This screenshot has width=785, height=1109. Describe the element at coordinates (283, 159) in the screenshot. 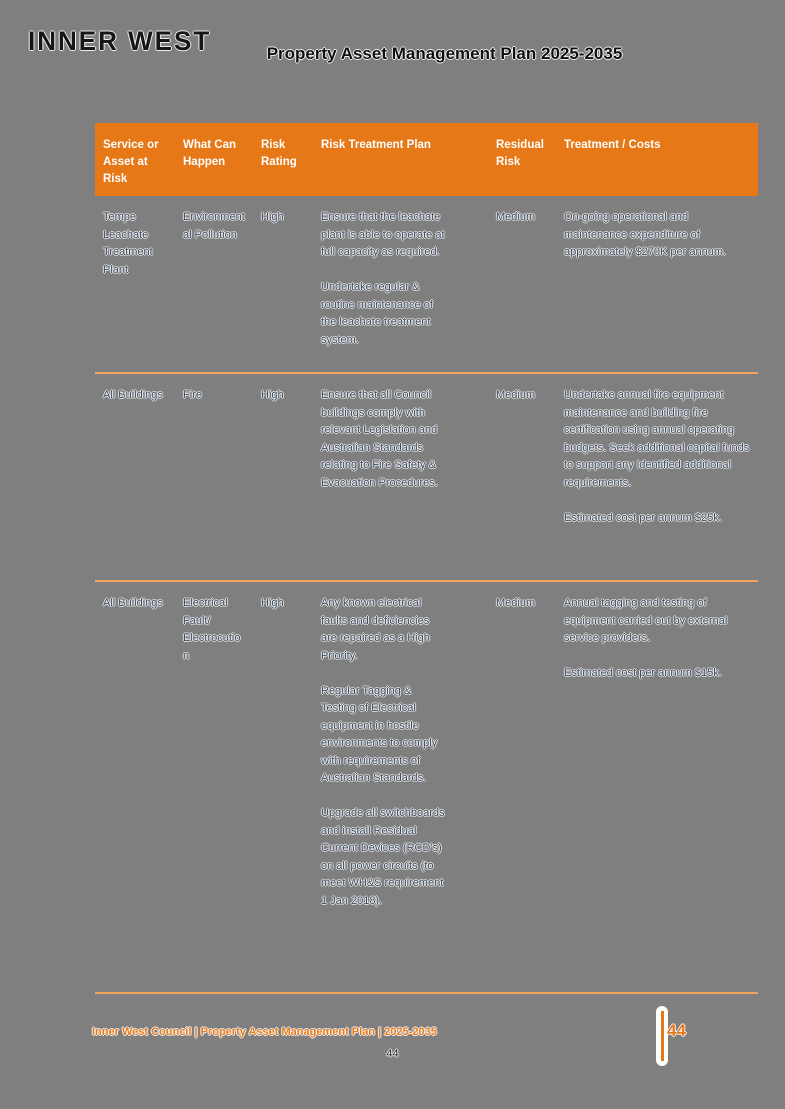

I see `col-header-risk-rating: Risk Rating` at that location.